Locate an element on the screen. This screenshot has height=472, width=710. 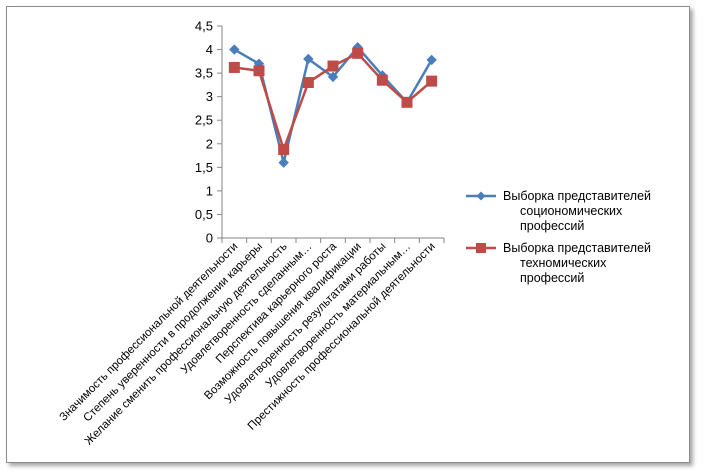
y-axis-ticks: 0 0,5 1 1,5 2 2,5 3 3,5 4 4,5 is located at coordinates (208, 132).